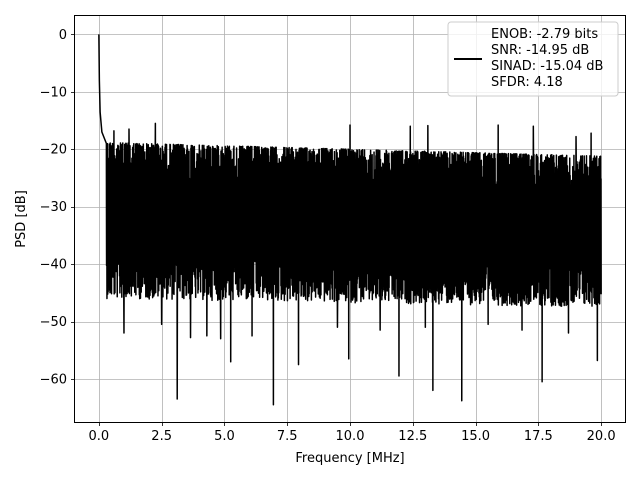 This screenshot has width=640, height=480. What do you see at coordinates (99, 436) in the screenshot?
I see `x-tick-label: 0.0` at bounding box center [99, 436].